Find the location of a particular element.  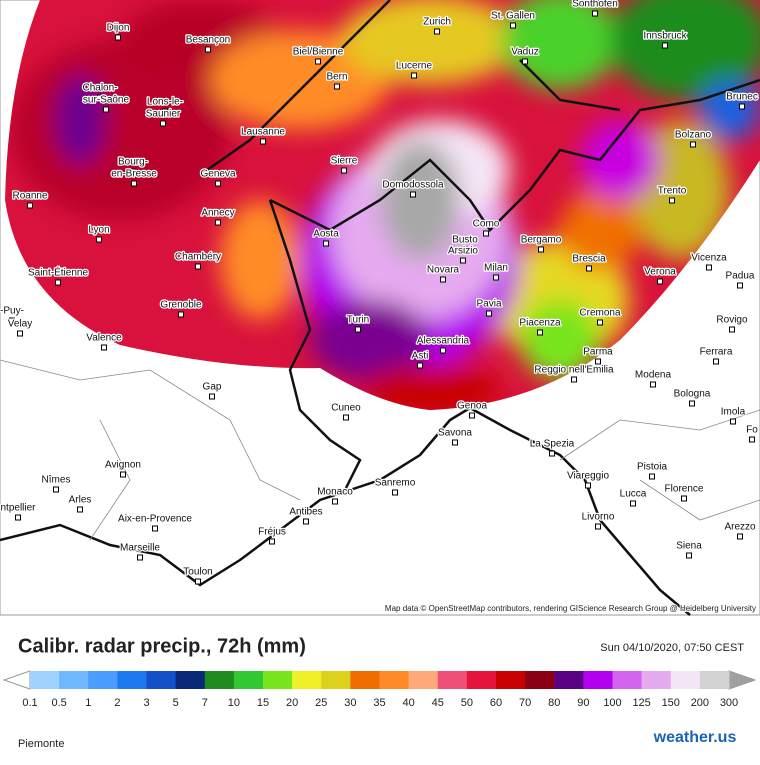

legend-tick-label: 35 is located at coordinates (379, 703).